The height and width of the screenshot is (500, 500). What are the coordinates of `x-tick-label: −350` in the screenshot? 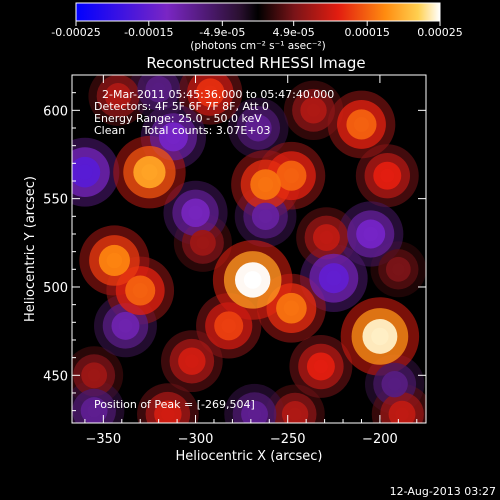 It's located at (103, 439).